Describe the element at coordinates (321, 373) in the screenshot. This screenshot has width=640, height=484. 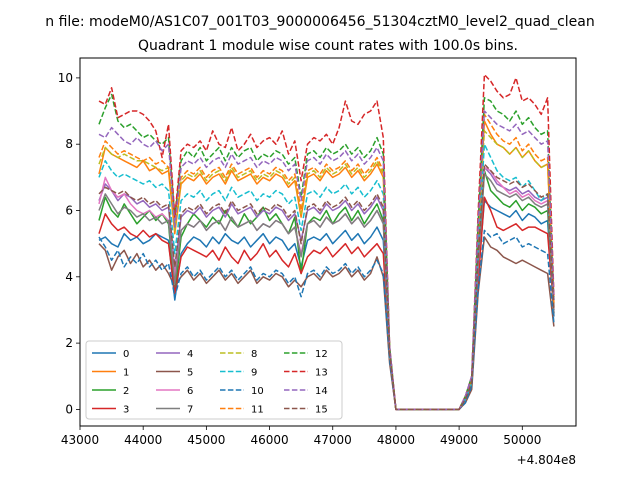
I see `legend-label-13: 13` at that location.